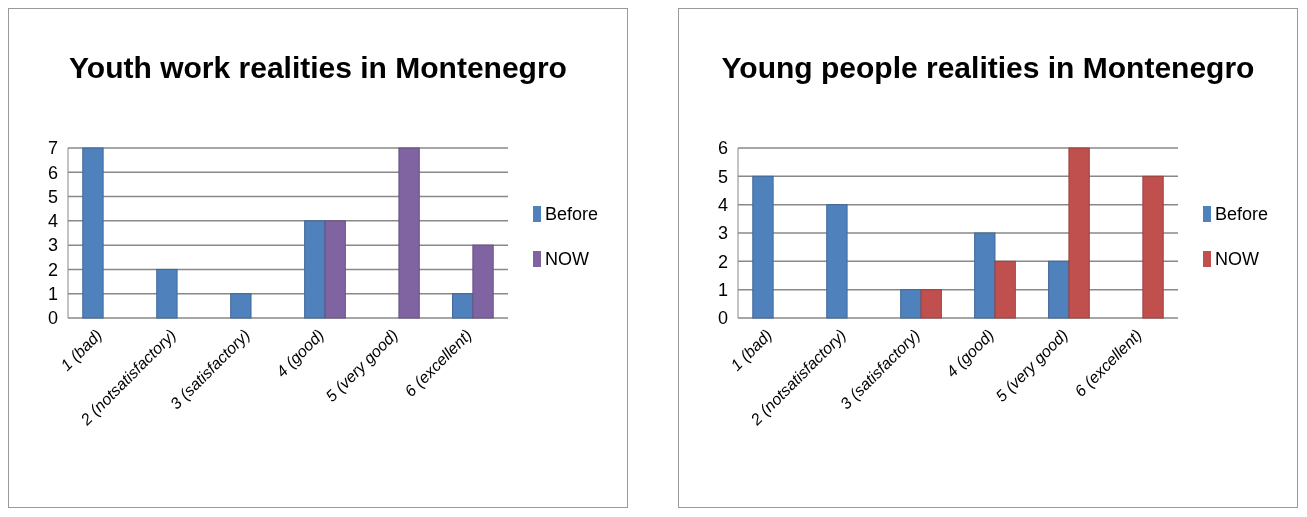  I want to click on chart-title: Young people realities in Montenegro, so click(988, 67).